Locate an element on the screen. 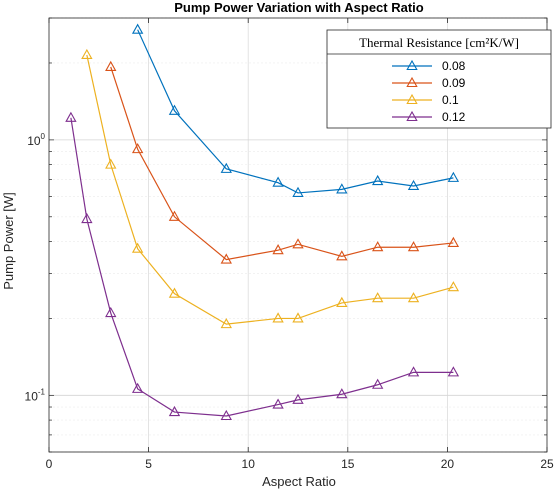 This screenshot has height=491, width=558. y-tick-label: 10⁻¹ is located at coordinates (35, 395).